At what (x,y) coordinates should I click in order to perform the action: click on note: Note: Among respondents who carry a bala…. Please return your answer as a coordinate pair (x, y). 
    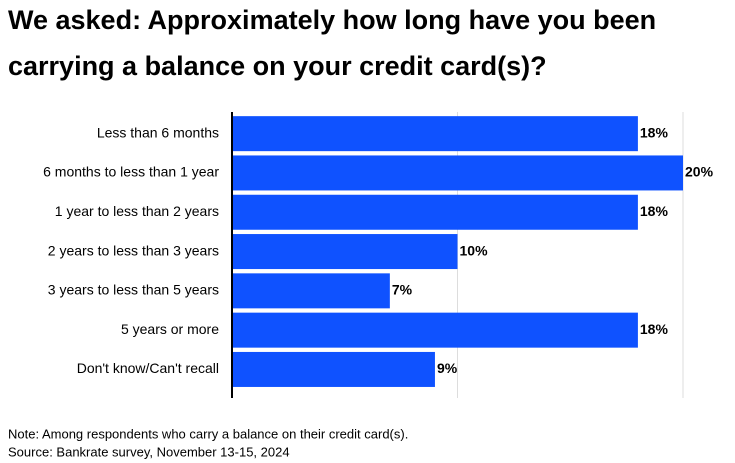
    Looking at the image, I should click on (208, 433).